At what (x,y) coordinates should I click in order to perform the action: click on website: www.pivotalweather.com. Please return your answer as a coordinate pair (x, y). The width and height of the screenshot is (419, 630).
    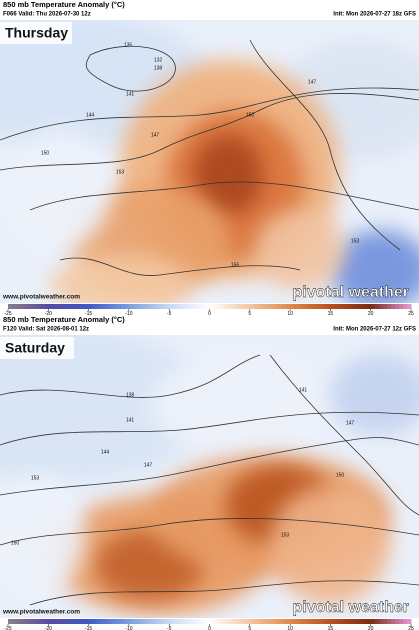
    Looking at the image, I should click on (41, 297).